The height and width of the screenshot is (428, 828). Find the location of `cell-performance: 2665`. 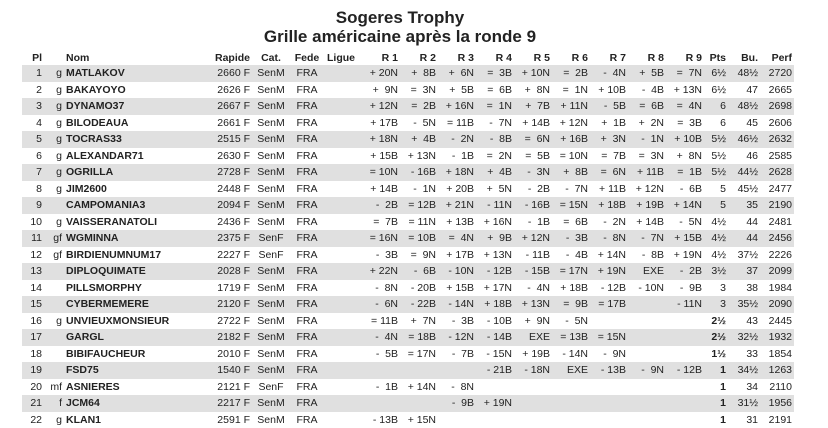

cell-performance: 2665 is located at coordinates (777, 90).